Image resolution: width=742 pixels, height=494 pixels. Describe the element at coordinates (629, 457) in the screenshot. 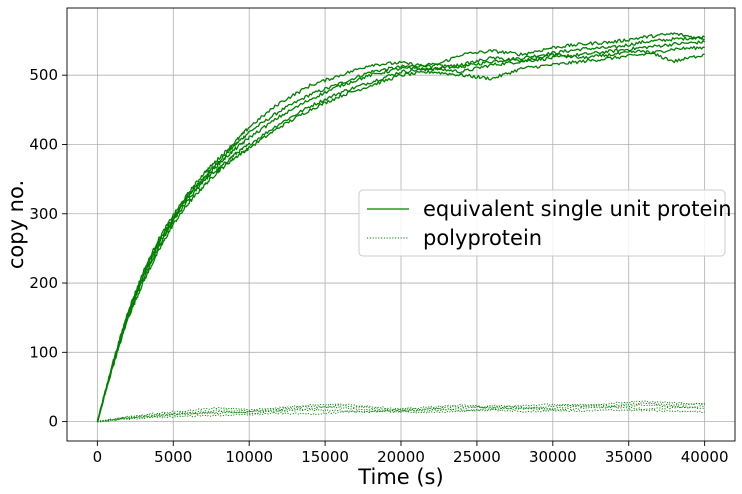

I see `x-tick-label: 35000` at that location.